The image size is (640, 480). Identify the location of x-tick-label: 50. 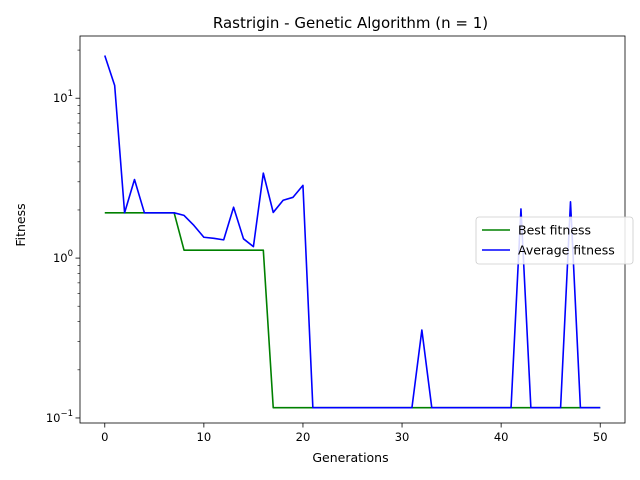
(600, 437).